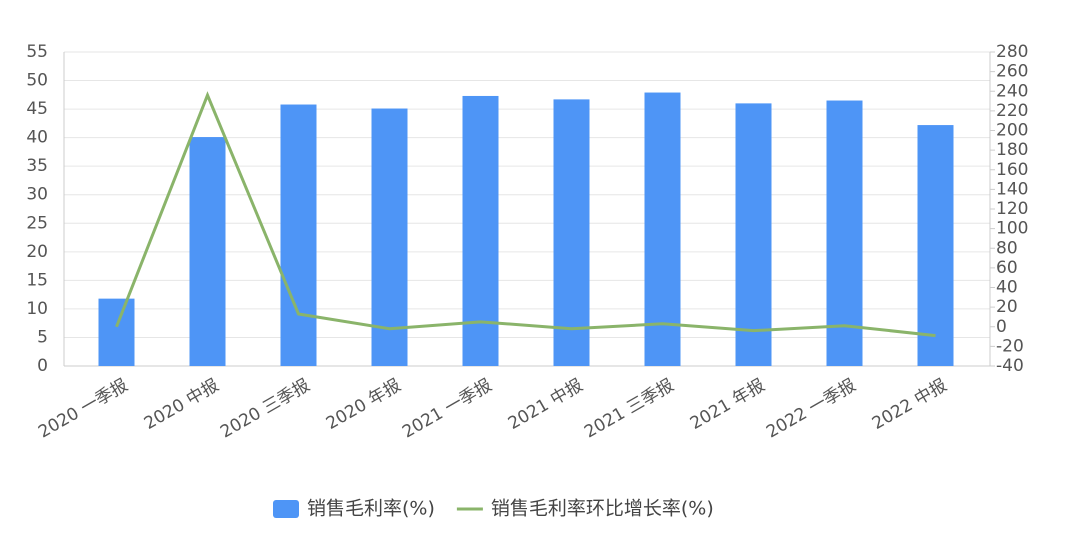  Describe the element at coordinates (37, 309) in the screenshot. I see `y-tick-label: 10` at that location.